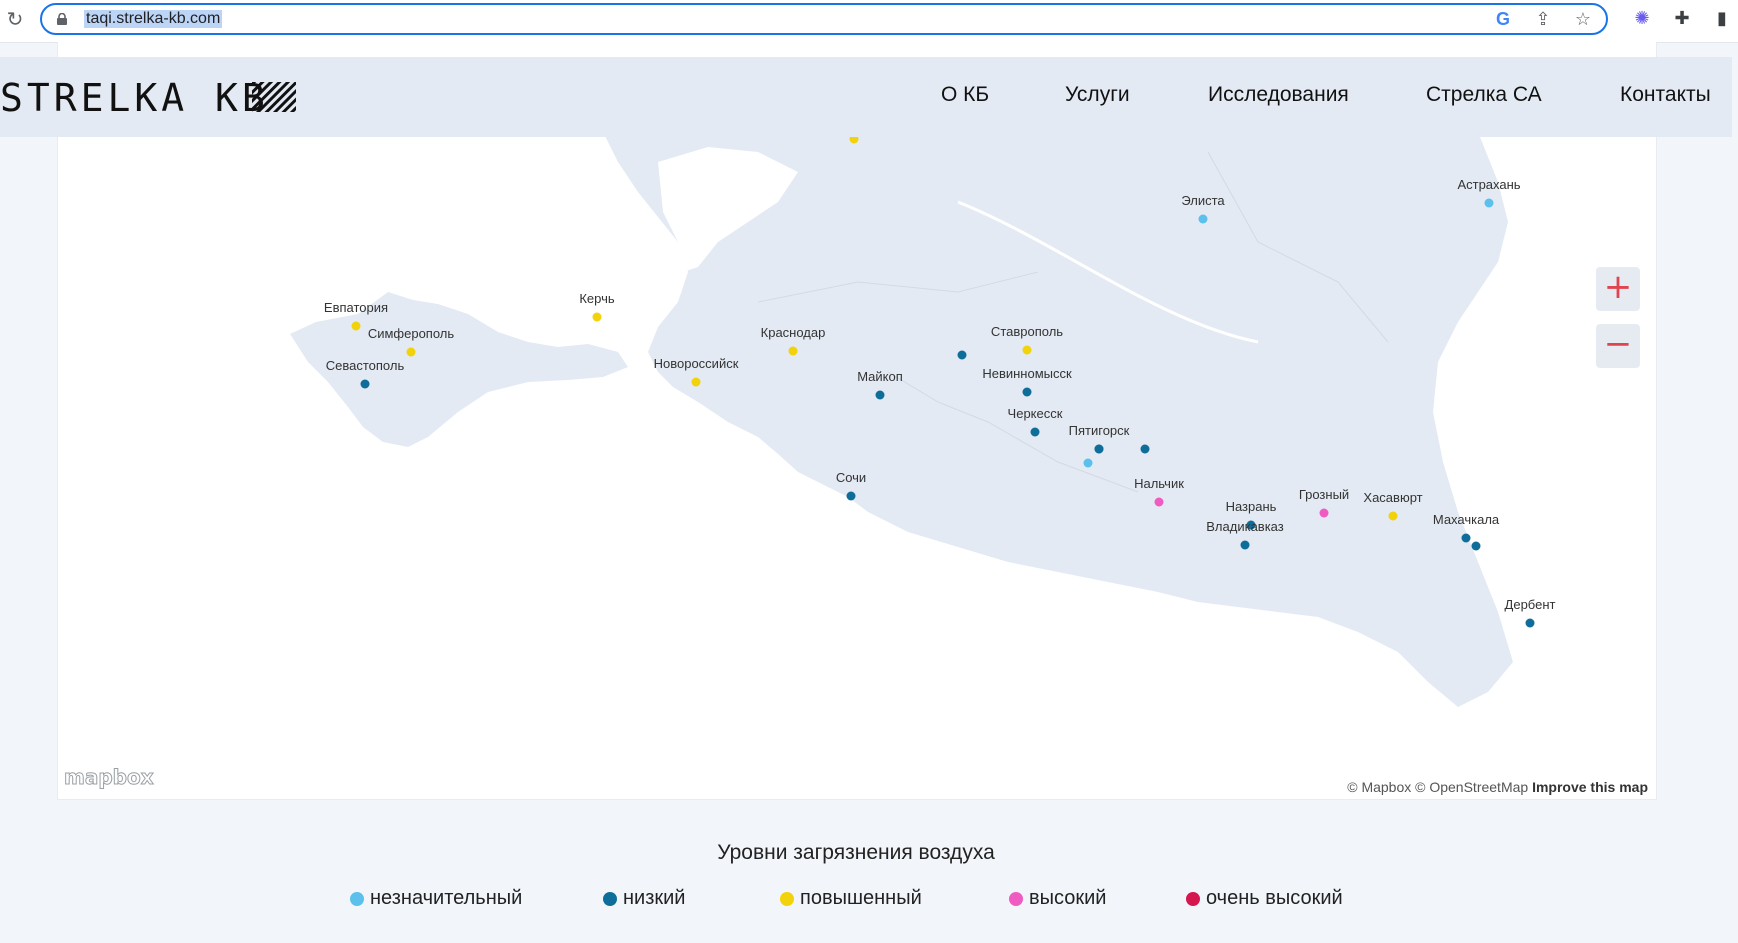 This screenshot has height=943, width=1738. I want to click on legend-item: низкий, so click(644, 898).